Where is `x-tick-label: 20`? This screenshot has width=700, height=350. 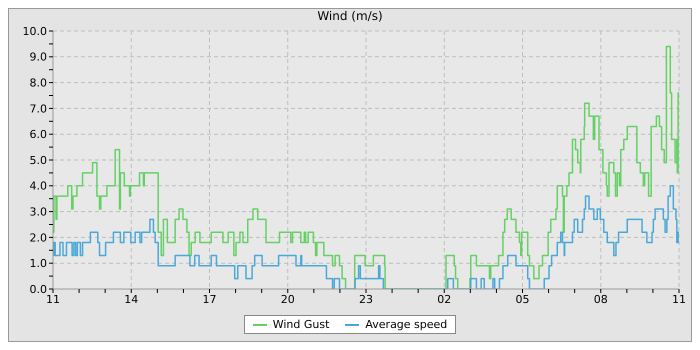
x-tick-label: 20 is located at coordinates (287, 299).